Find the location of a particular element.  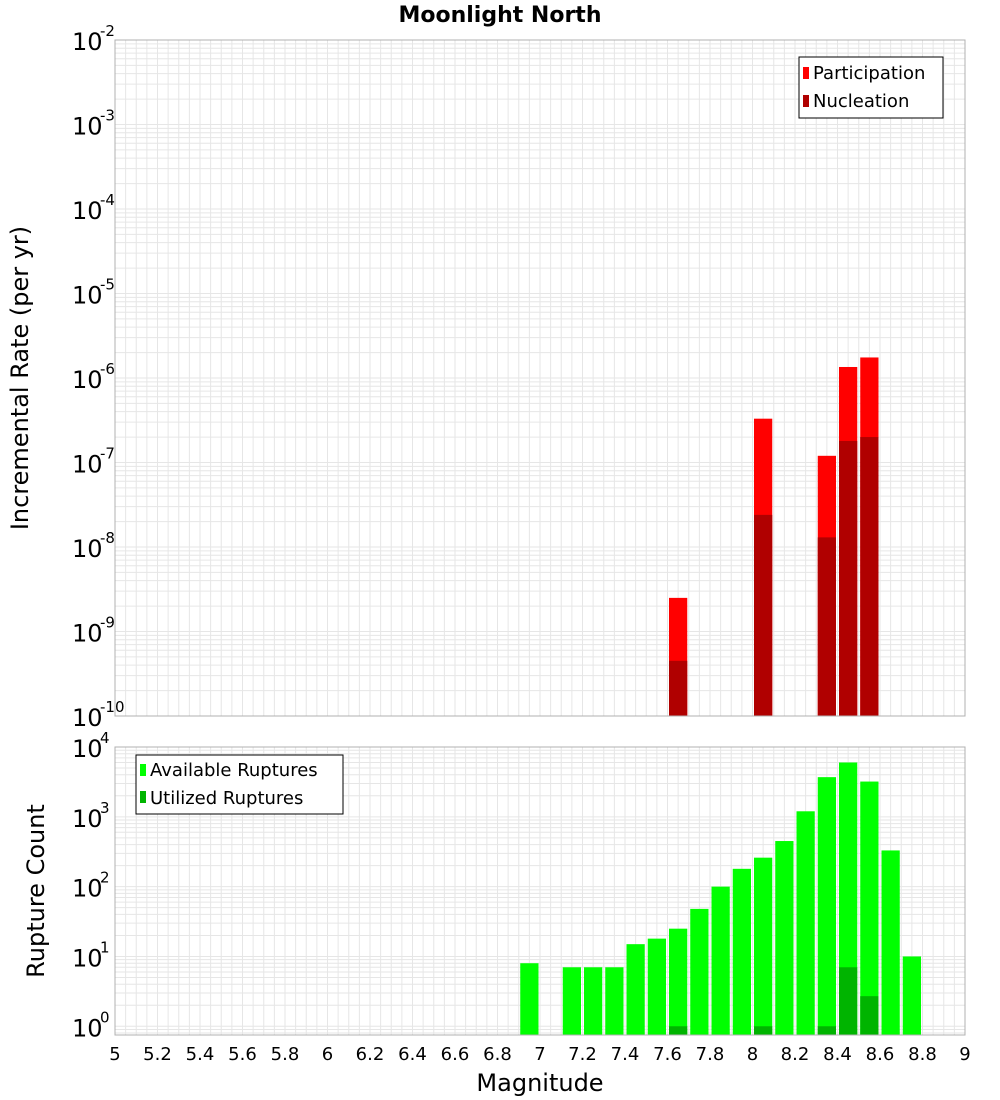

nucleation-legend-label: Nucleation is located at coordinates (861, 101).